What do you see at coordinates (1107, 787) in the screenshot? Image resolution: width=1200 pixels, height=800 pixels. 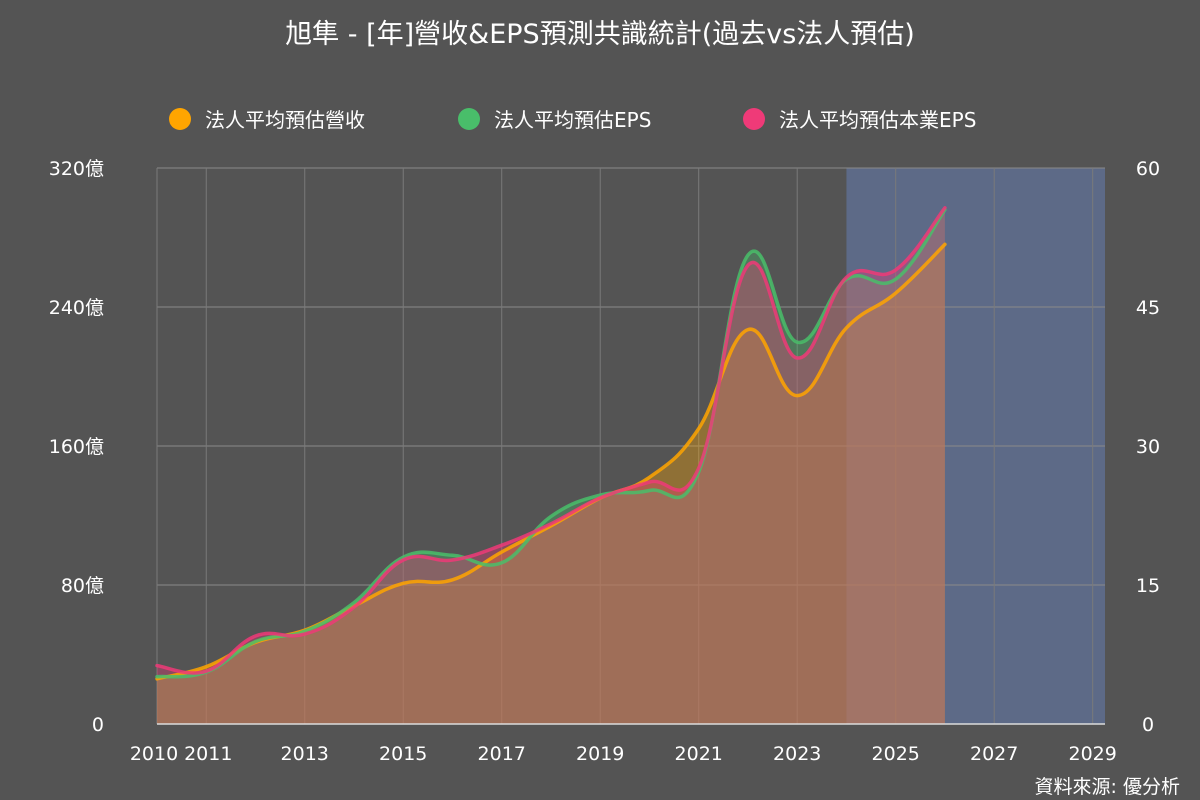 I see `data-source-label: 資料來源: 優分析` at bounding box center [1107, 787].